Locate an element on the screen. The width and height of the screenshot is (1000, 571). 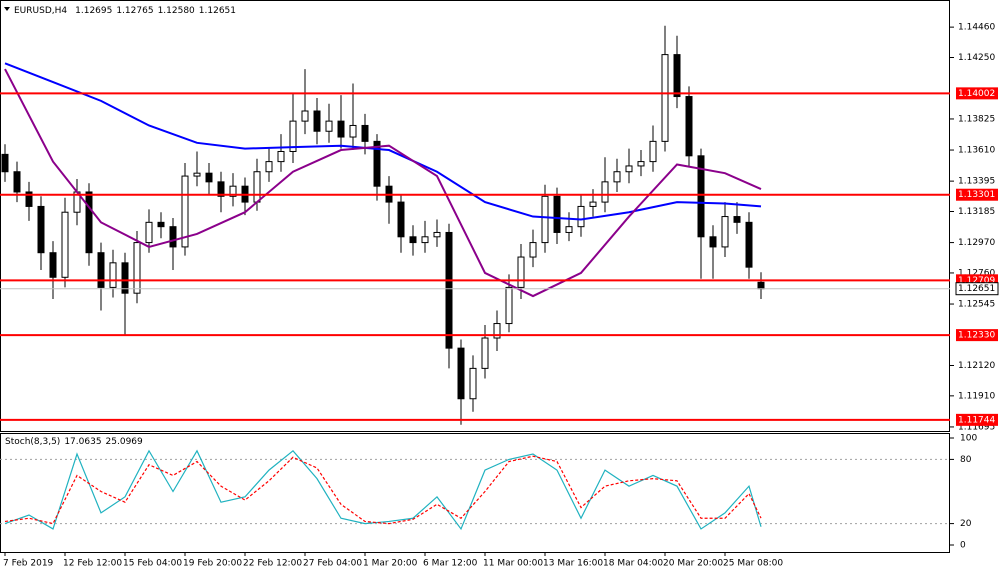
close: 1.12651 is located at coordinates (217, 11).